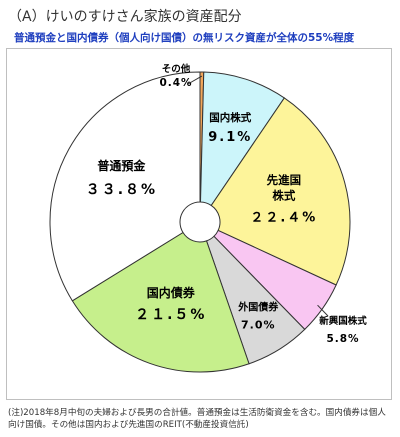 Image resolution: width=400 pixels, height=437 pixels. I want to click on slice-value-4: 7.0%, so click(258, 324).